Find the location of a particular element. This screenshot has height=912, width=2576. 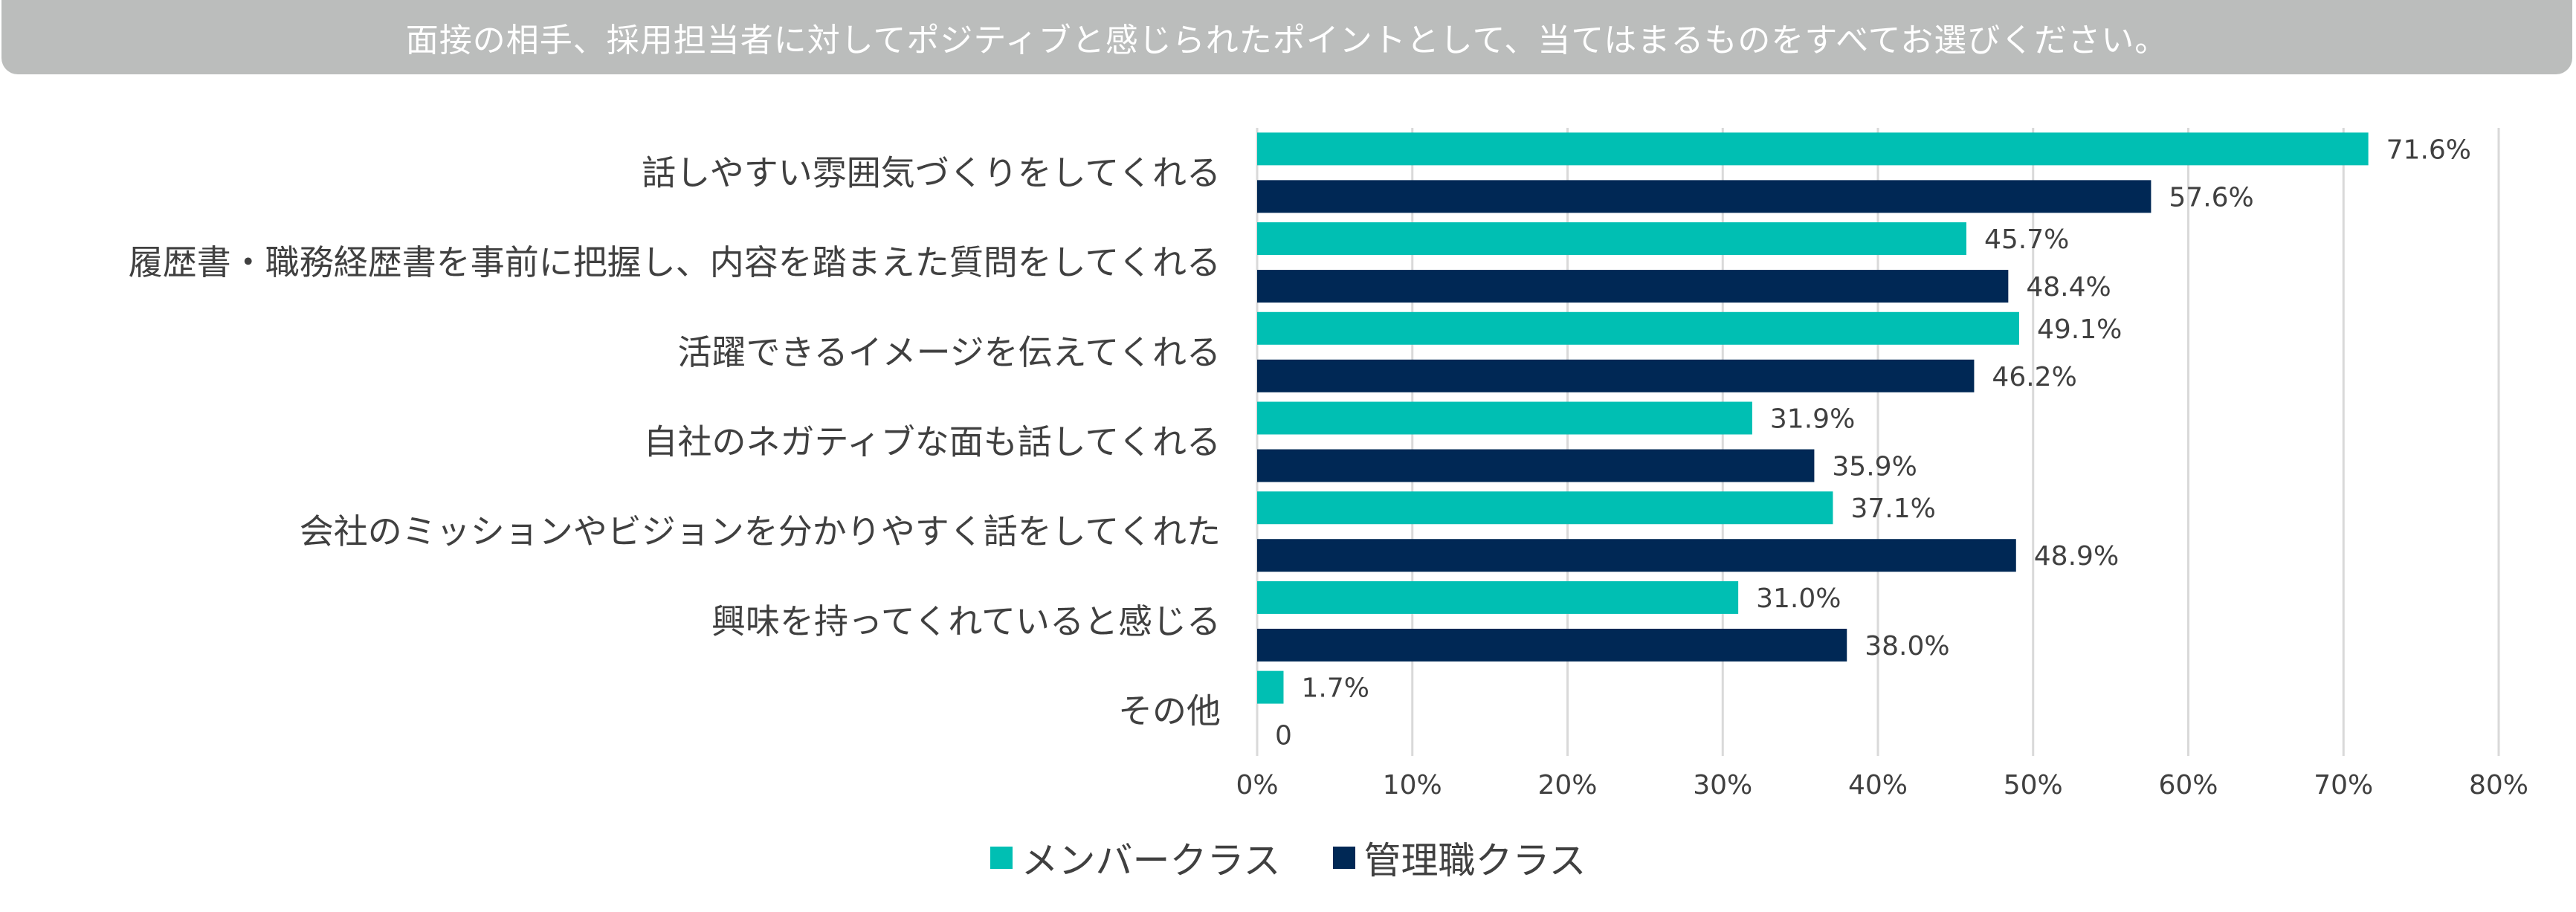

data-label: 46.2% is located at coordinates (2034, 377).